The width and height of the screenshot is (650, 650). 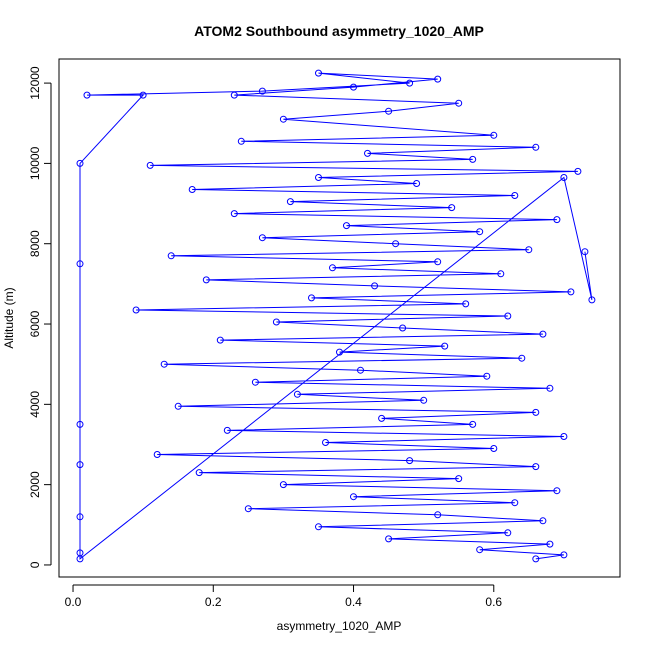 What do you see at coordinates (213, 602) in the screenshot?
I see `x-tick-label: 0.2` at bounding box center [213, 602].